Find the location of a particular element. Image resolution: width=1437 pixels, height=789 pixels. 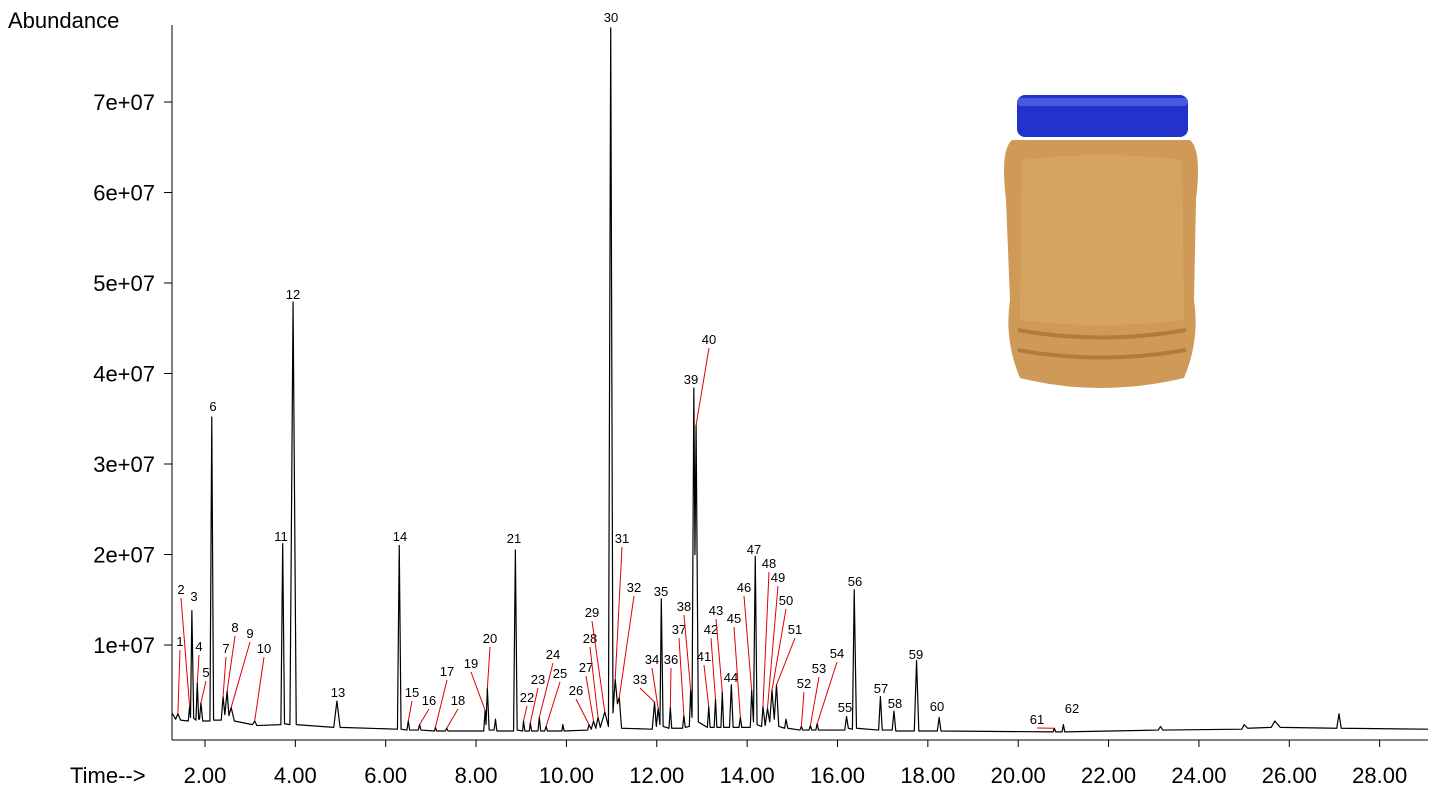

x-tick-label: 10.00 is located at coordinates (566, 775).